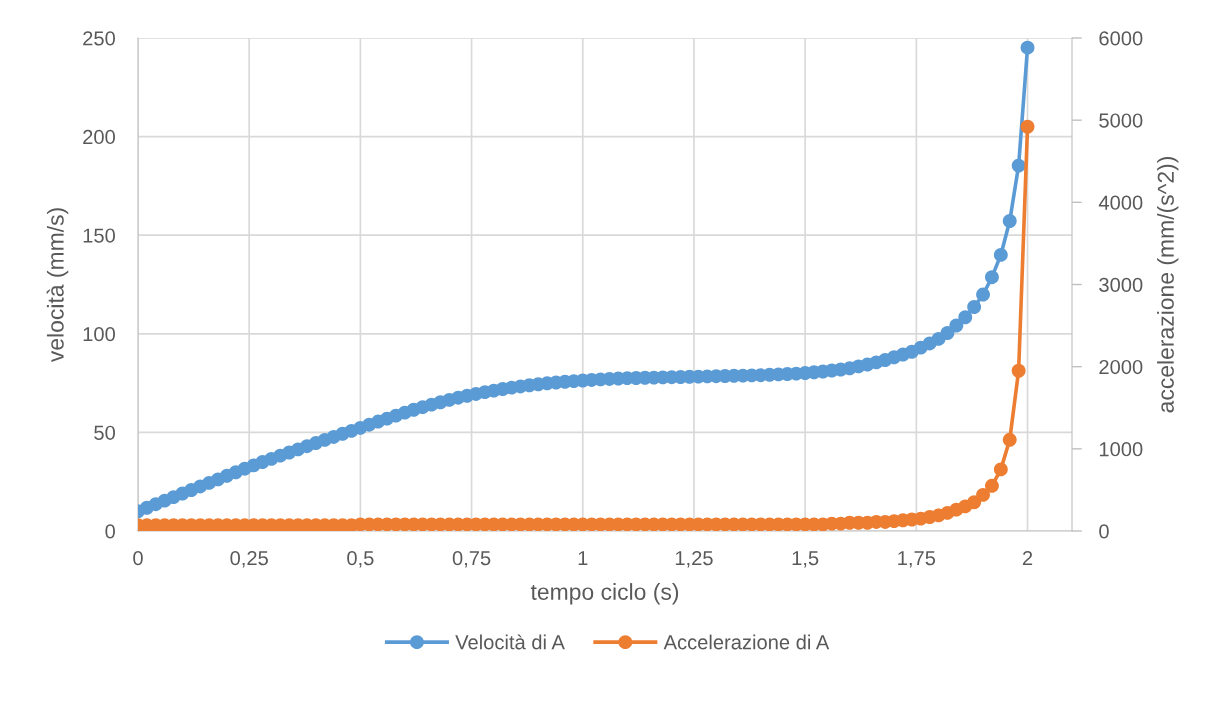 Image resolution: width=1216 pixels, height=703 pixels. What do you see at coordinates (138, 558) in the screenshot?
I see `x-tick-label: 0` at bounding box center [138, 558].